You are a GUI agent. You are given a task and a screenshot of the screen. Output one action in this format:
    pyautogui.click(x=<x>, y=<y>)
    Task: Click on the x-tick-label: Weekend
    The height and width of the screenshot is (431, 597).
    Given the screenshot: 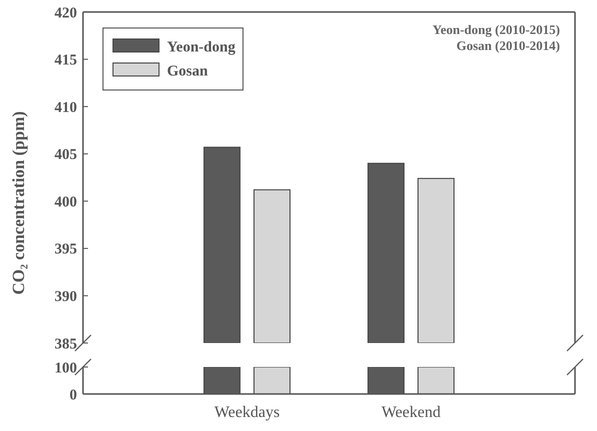 What is the action you would take?
    pyautogui.click(x=411, y=412)
    